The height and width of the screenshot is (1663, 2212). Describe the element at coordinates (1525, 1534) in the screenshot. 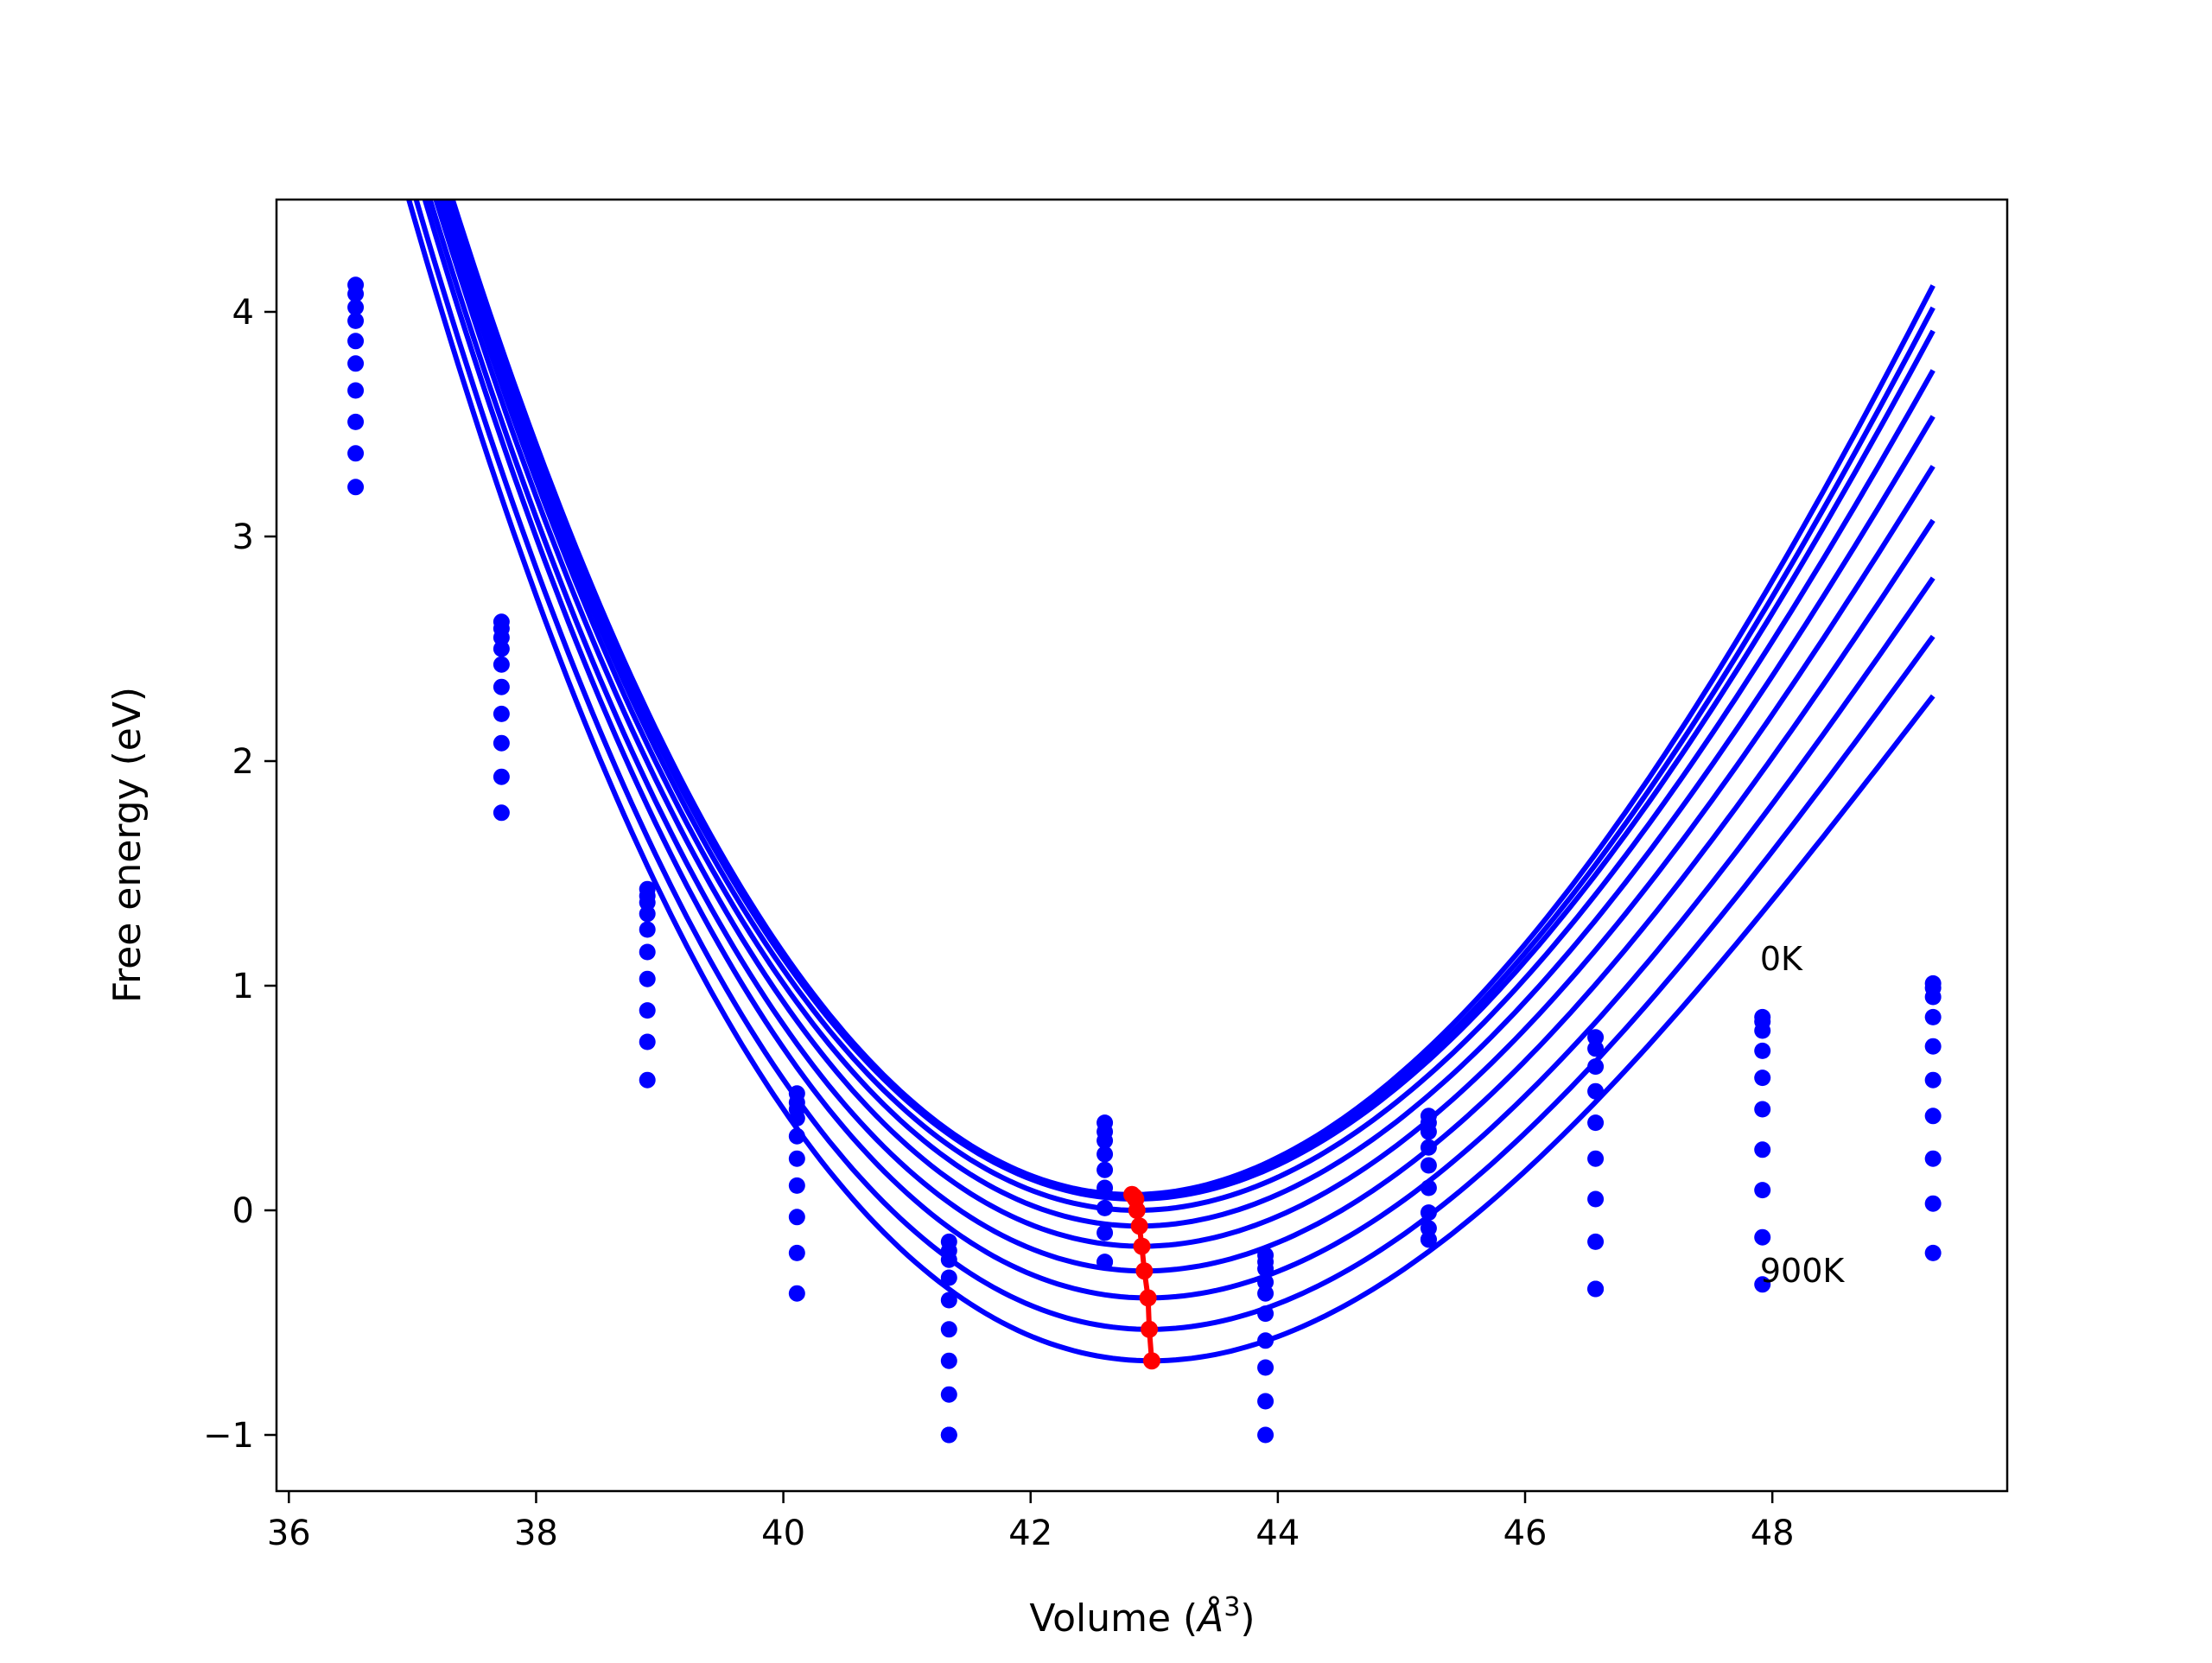

I see `x-tick-label: 46` at that location.